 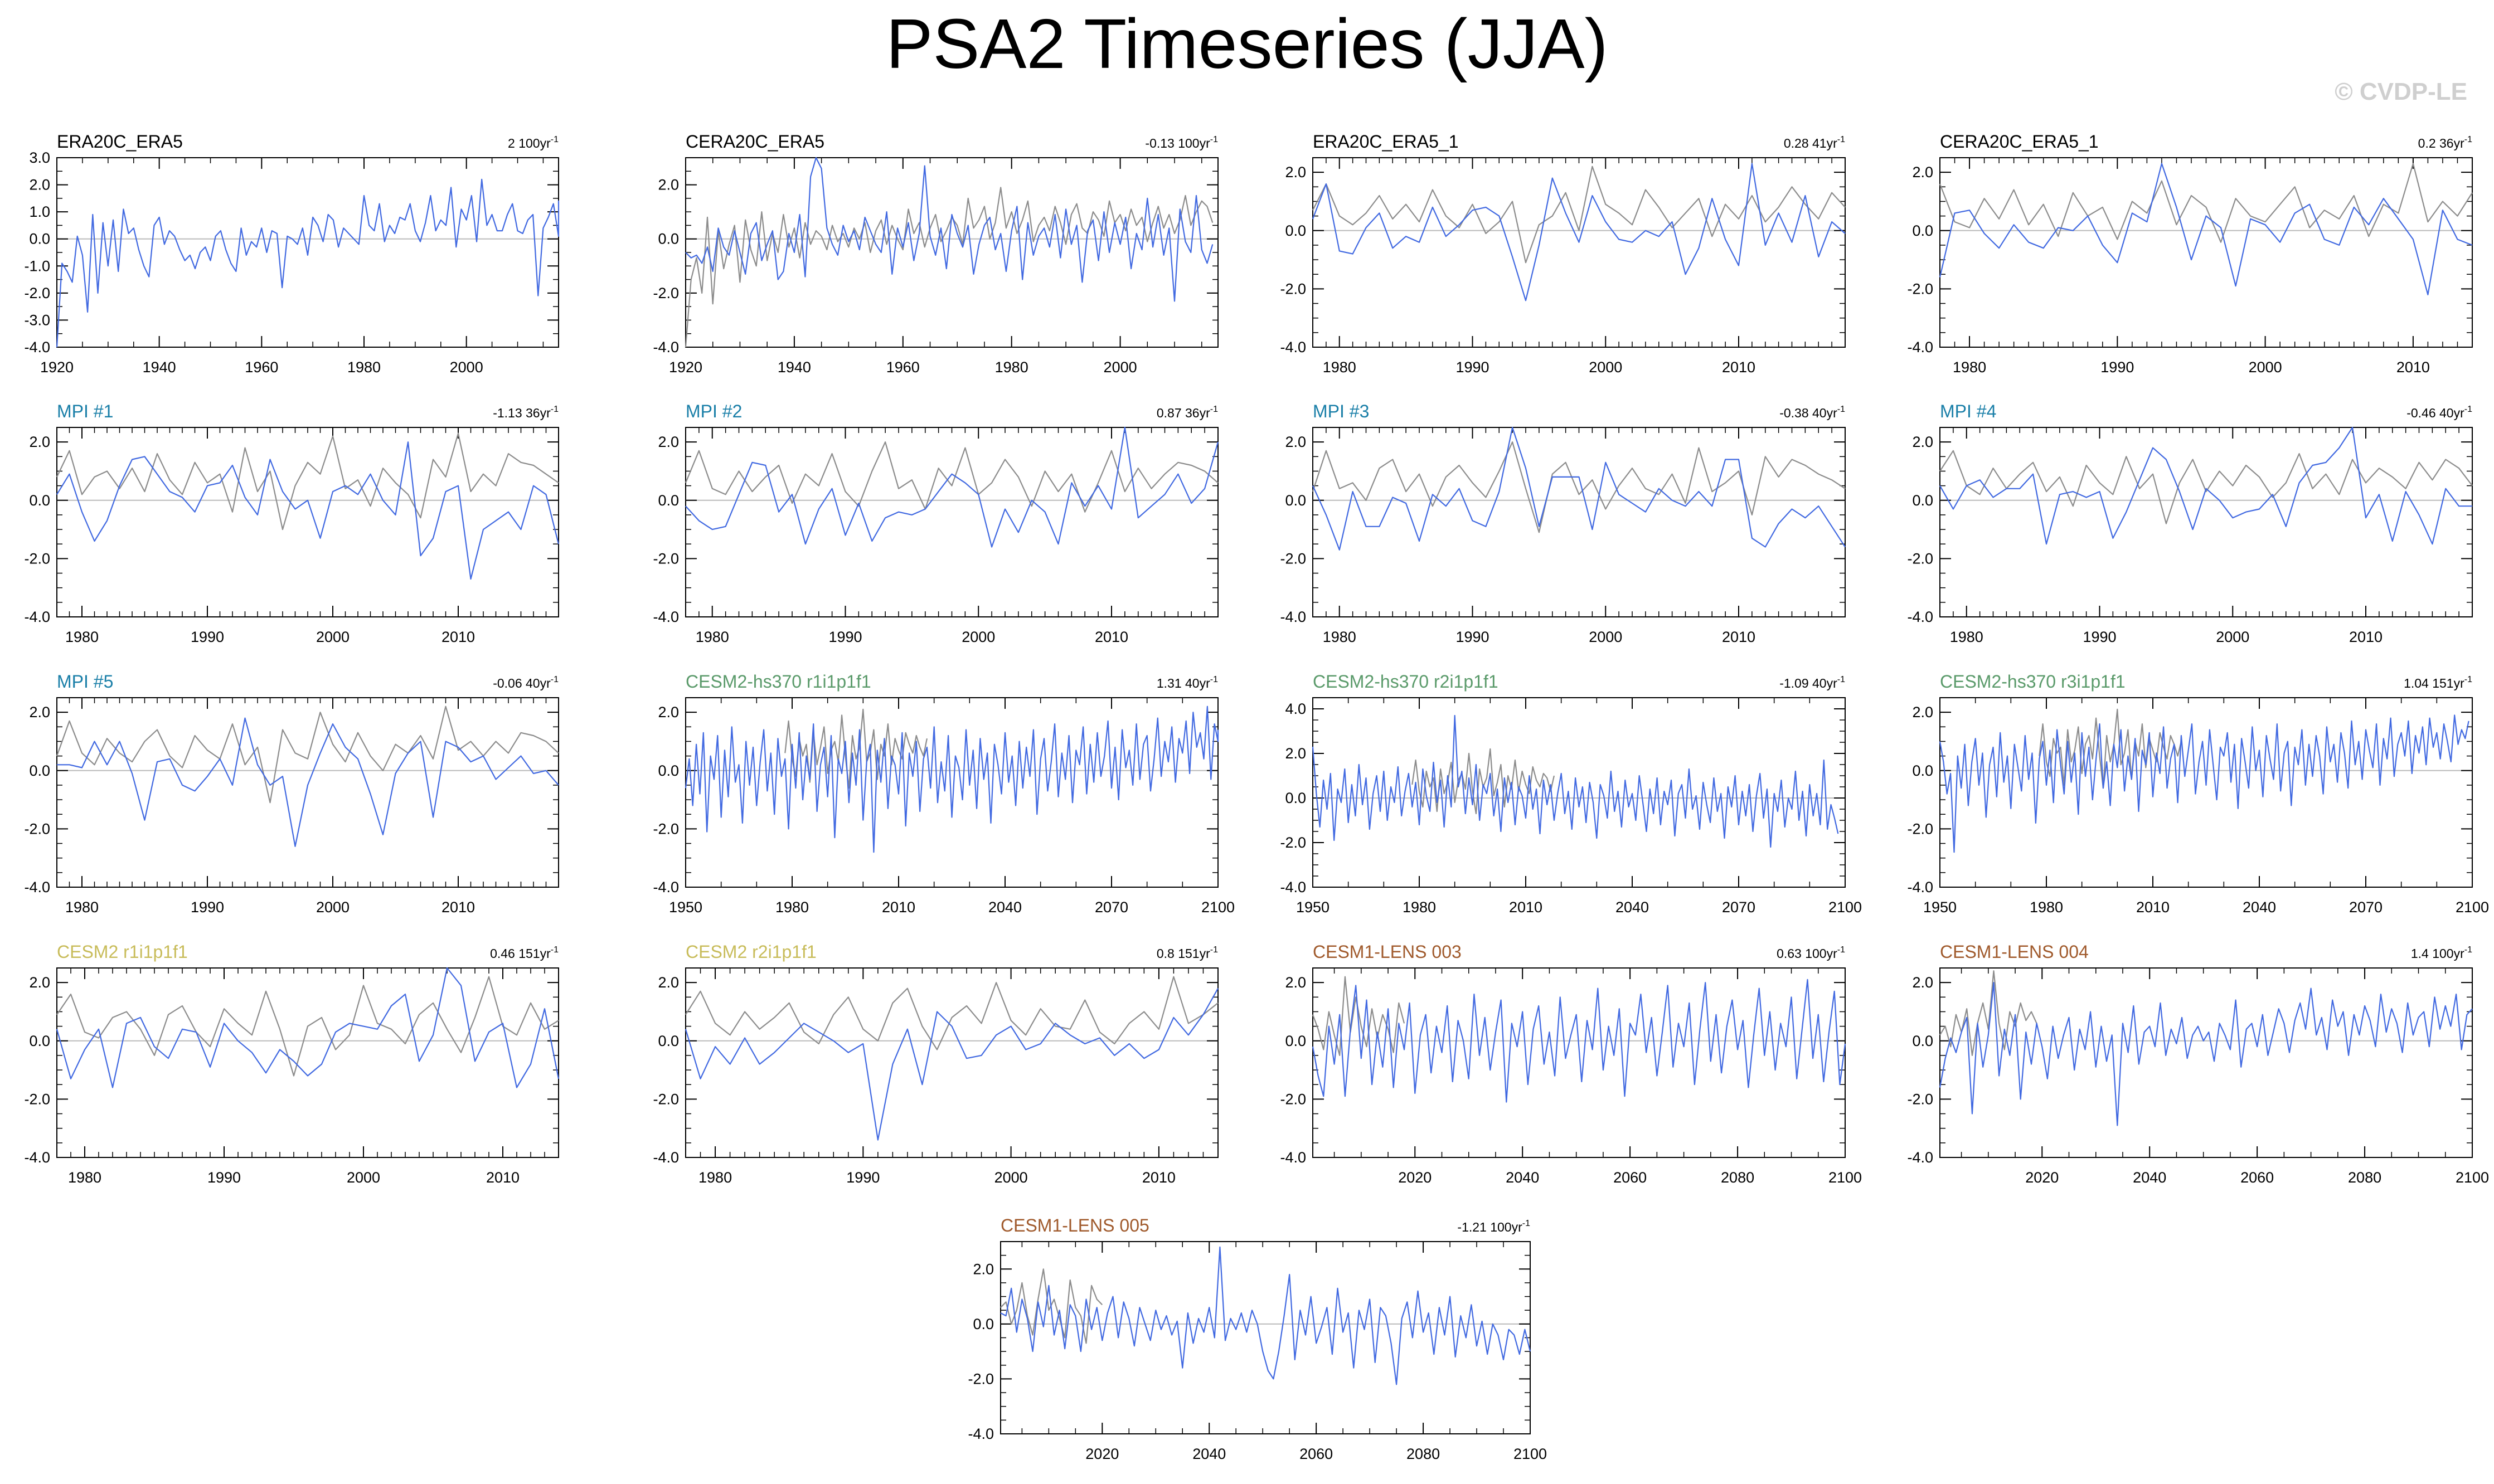 I want to click on trend-label: 1.4 100yr-1, so click(x=2442, y=953).